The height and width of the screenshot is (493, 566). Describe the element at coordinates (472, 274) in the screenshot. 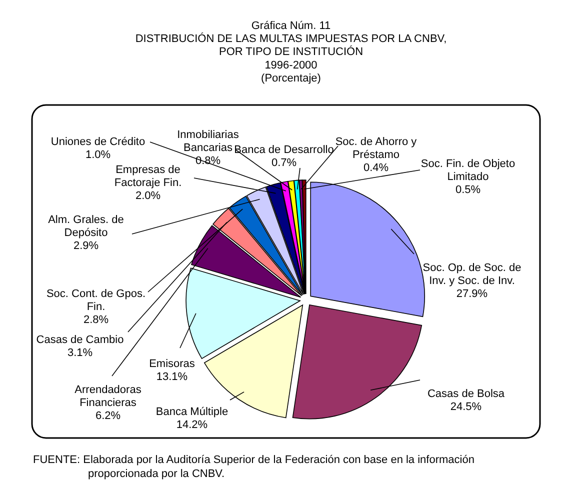

I see `slice-label: Soc. Op. de Soc. de Inv. y Soc. de Inv.` at that location.